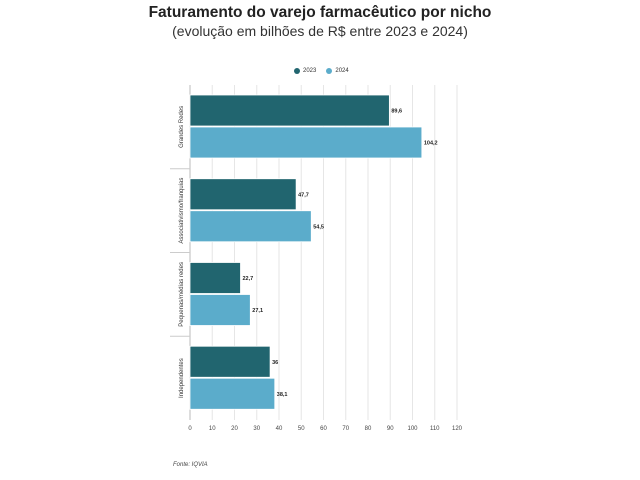 The image size is (640, 480). I want to click on x-tick-label: 10, so click(212, 429).